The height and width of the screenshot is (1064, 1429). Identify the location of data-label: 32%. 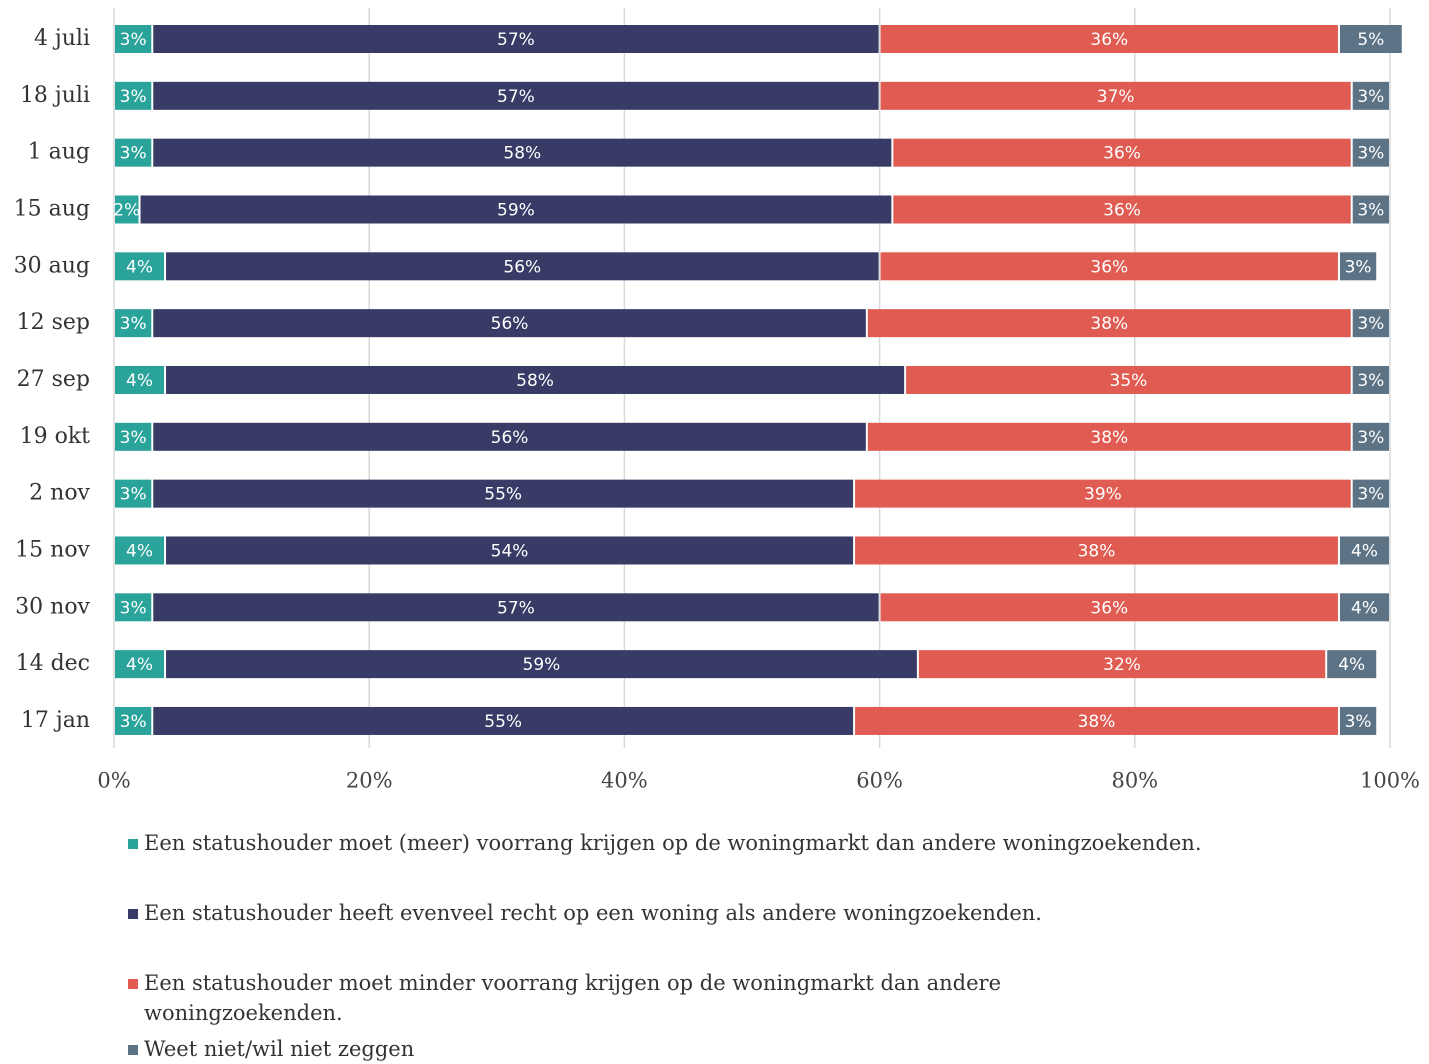
(1122, 665).